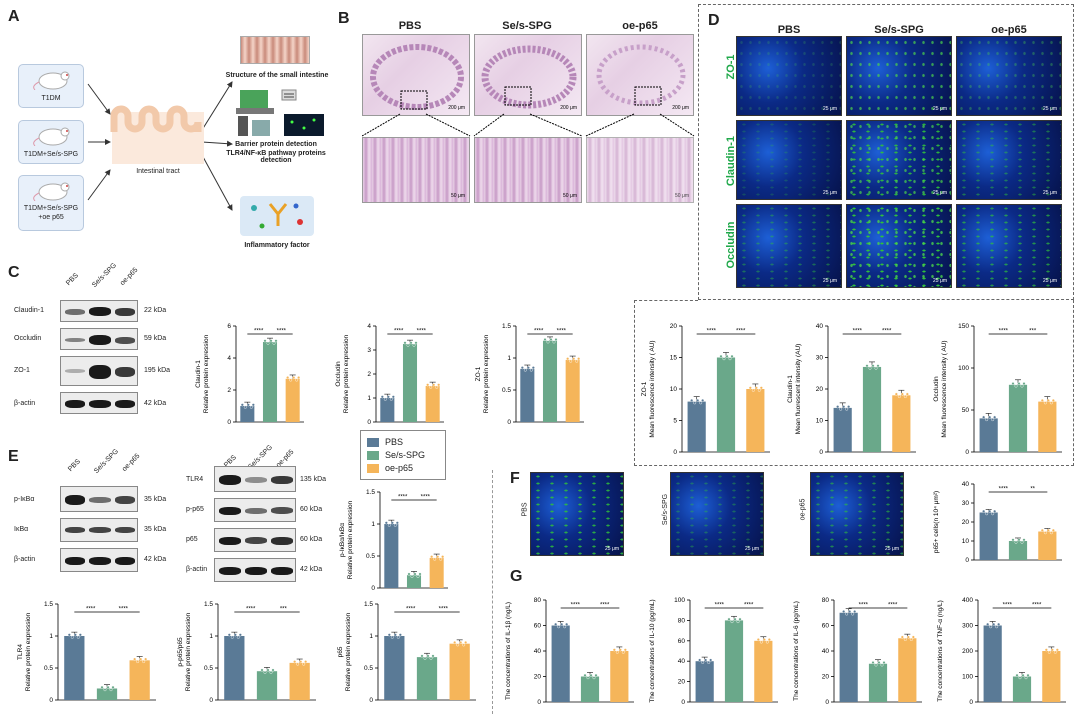 Image resolution: width=1080 pixels, height=714 pixels. Describe the element at coordinates (48, 604) in the screenshot. I see `tick-label: 1.5` at that location.